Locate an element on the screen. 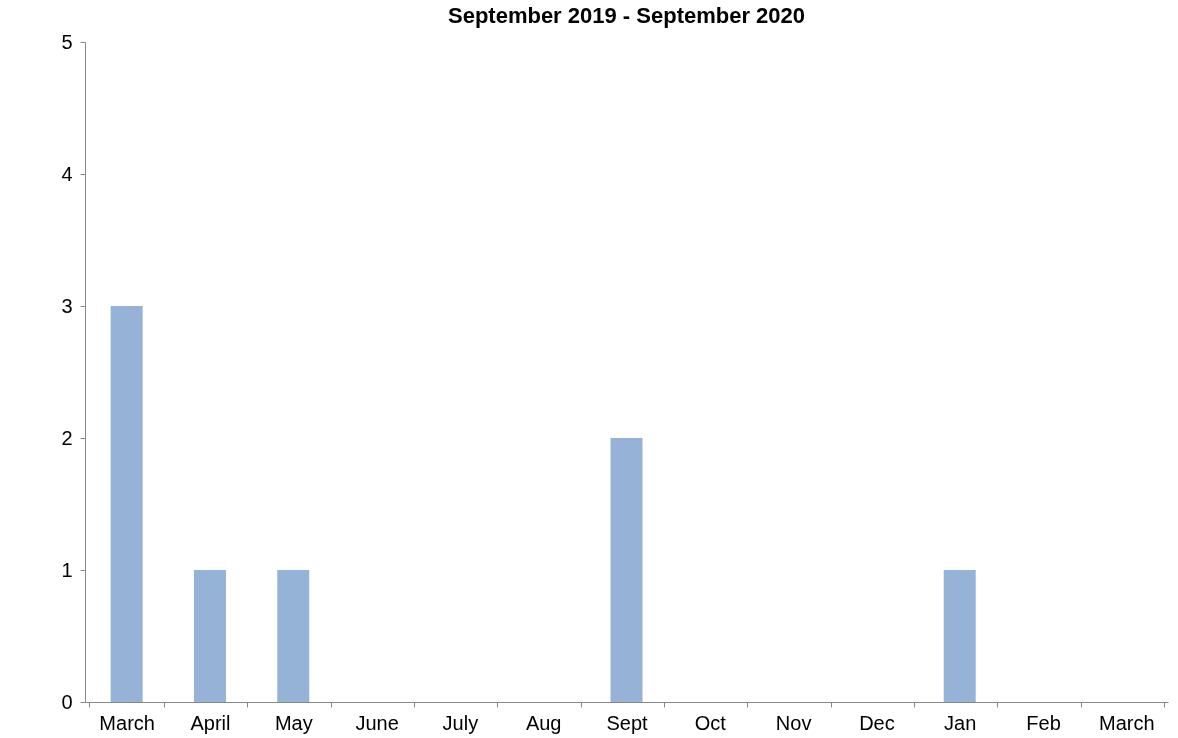  x-tick-label: Aug is located at coordinates (543, 722).